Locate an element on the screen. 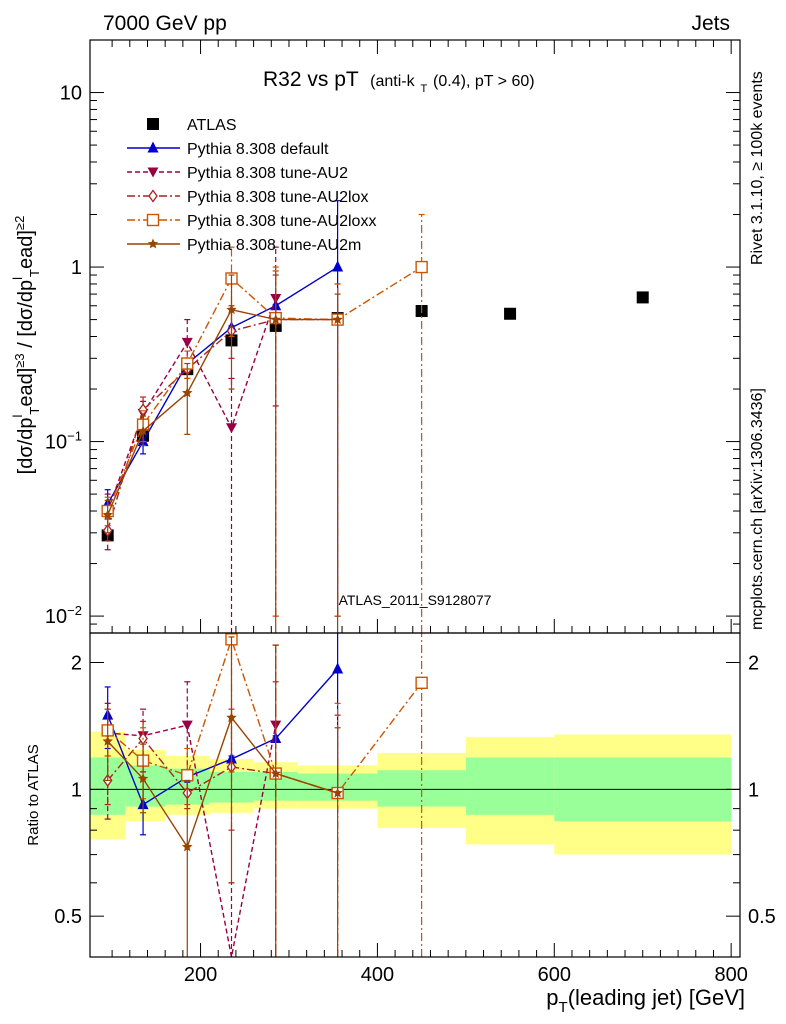 The image size is (786, 1024). xlabel-main: p is located at coordinates (552, 997).